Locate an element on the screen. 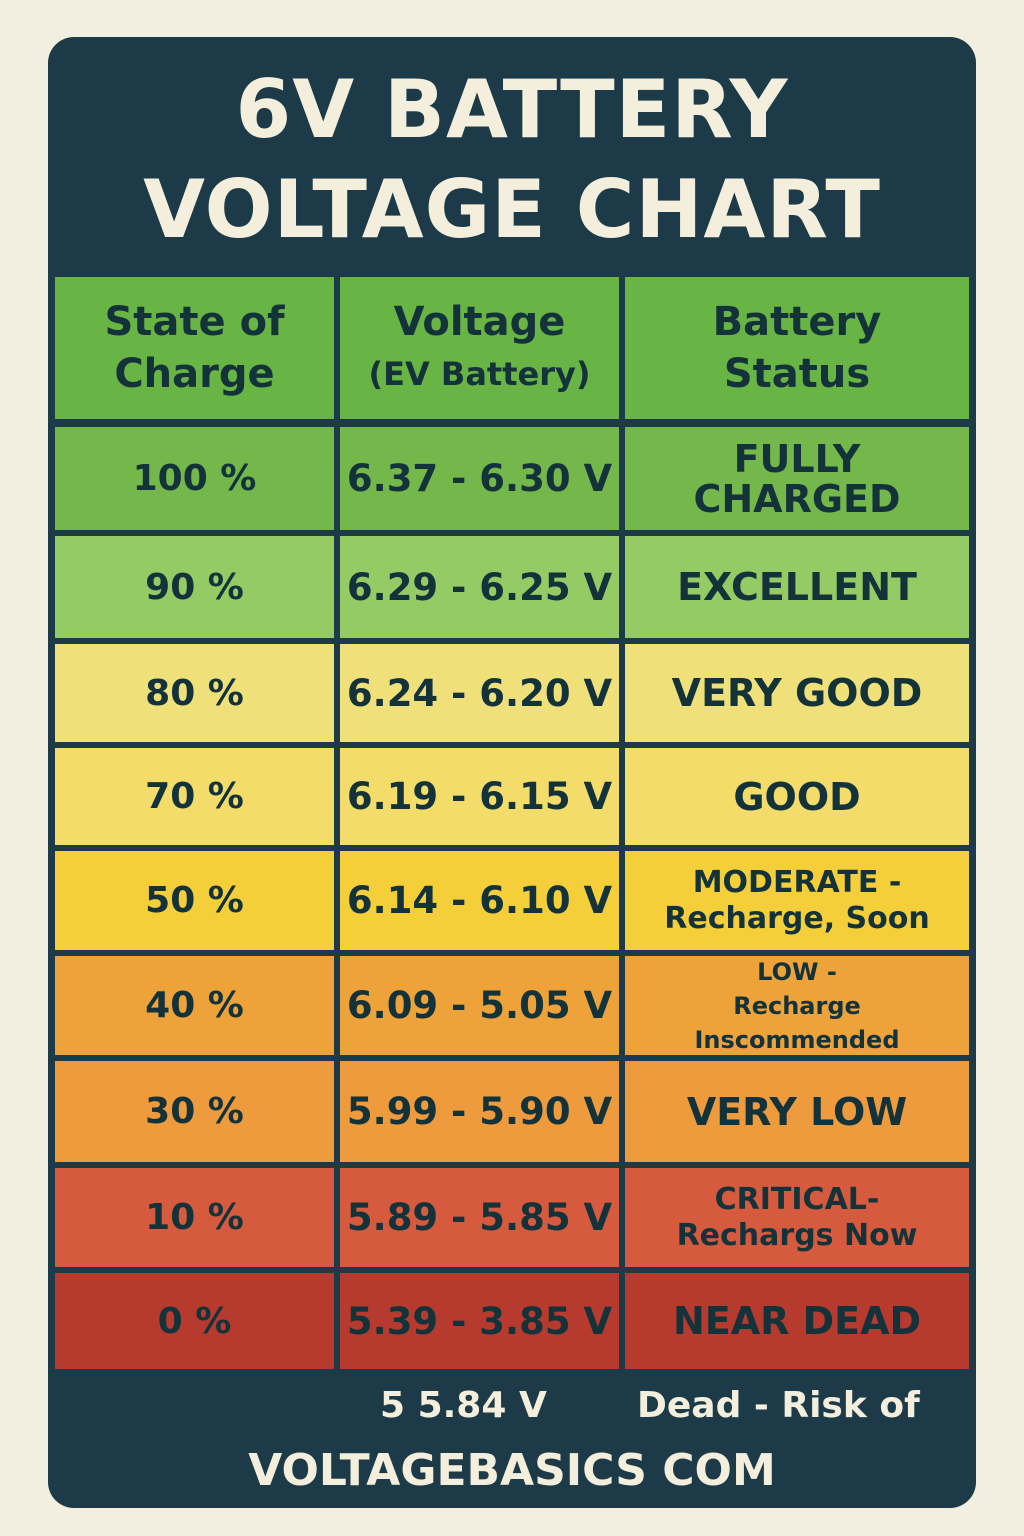  row-status-line: CRITICAL- is located at coordinates (797, 1199).